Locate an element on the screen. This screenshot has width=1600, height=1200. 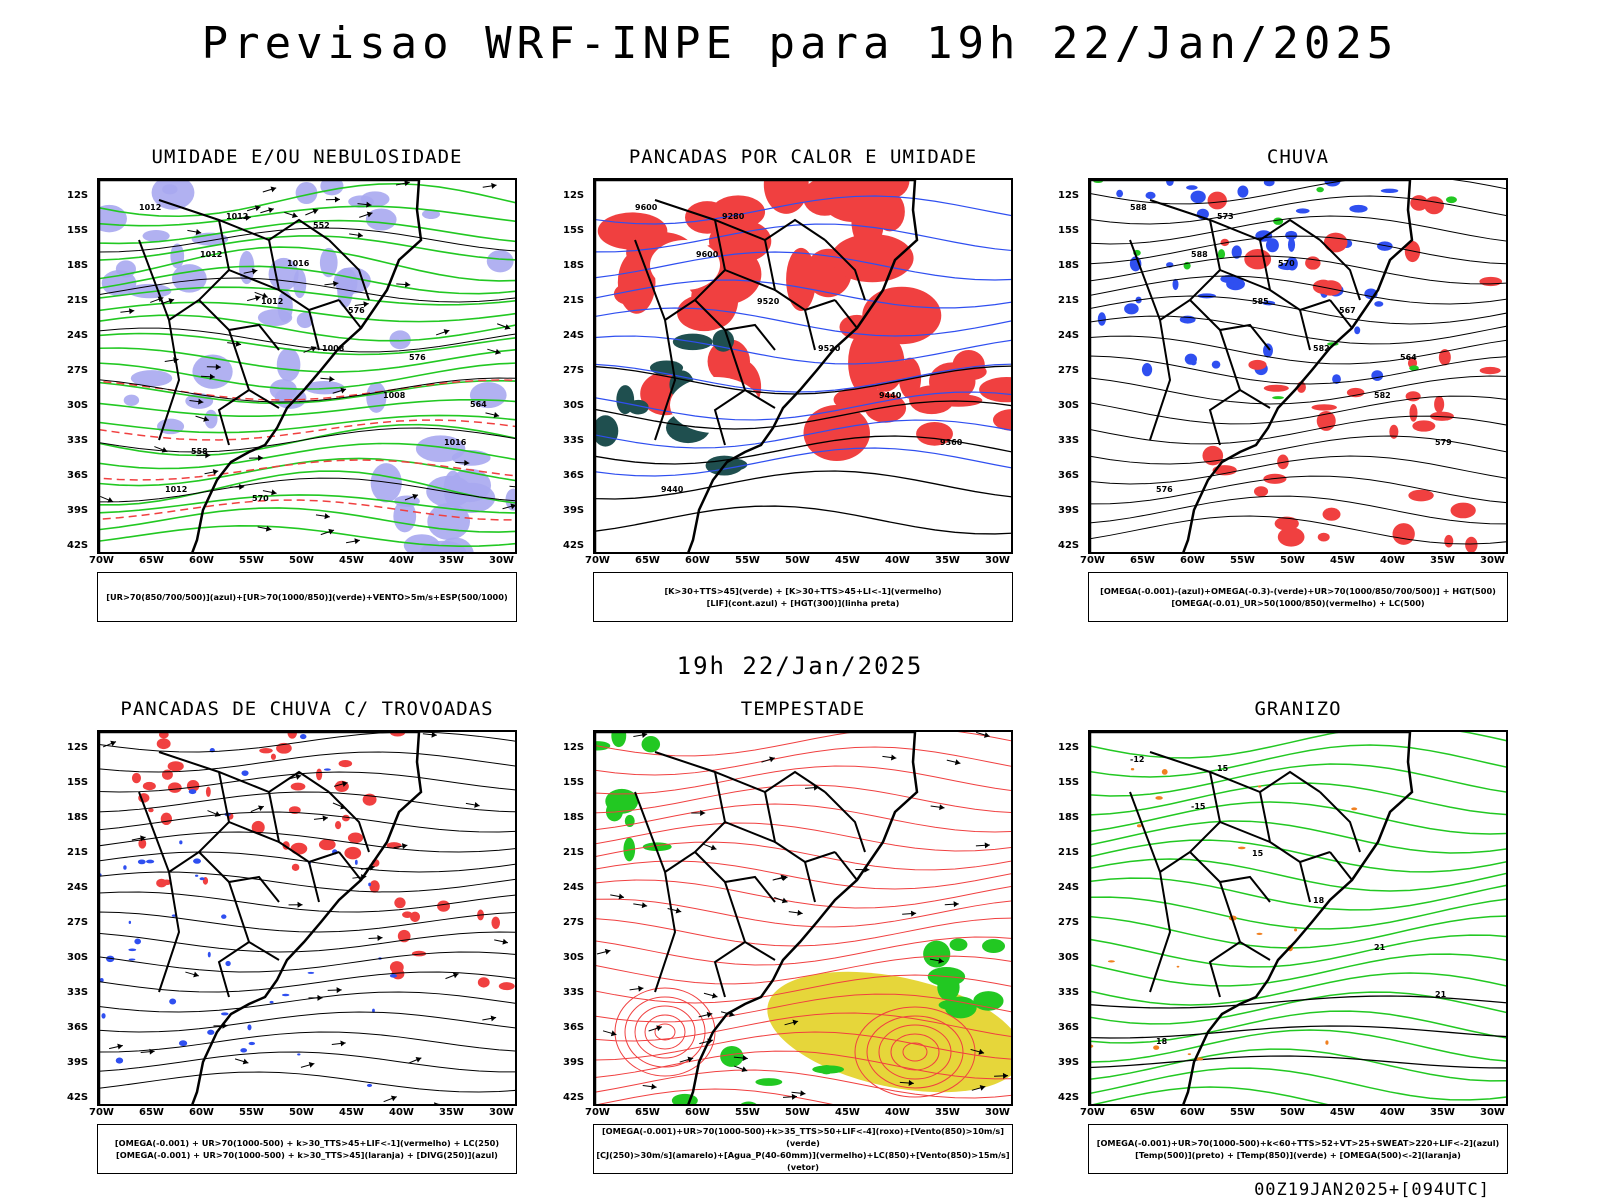
lon-tick-label: 40W is located at coordinates (401, 1112).